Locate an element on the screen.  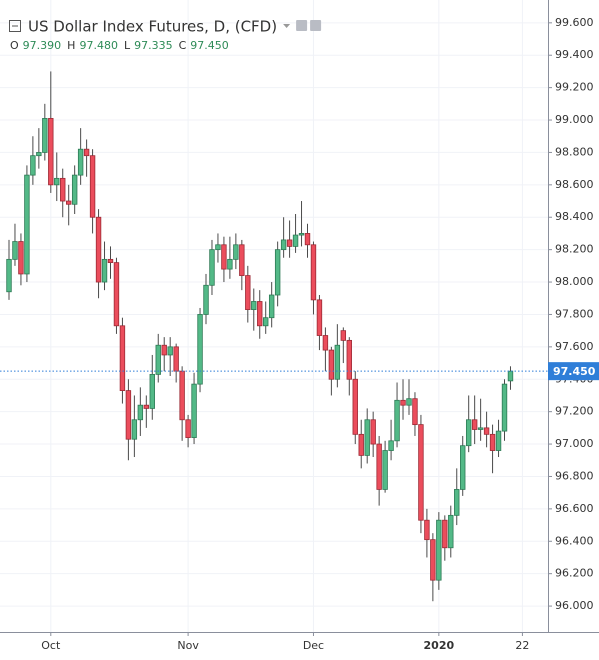
y-tick-label: 98.400 is located at coordinates (574, 216).